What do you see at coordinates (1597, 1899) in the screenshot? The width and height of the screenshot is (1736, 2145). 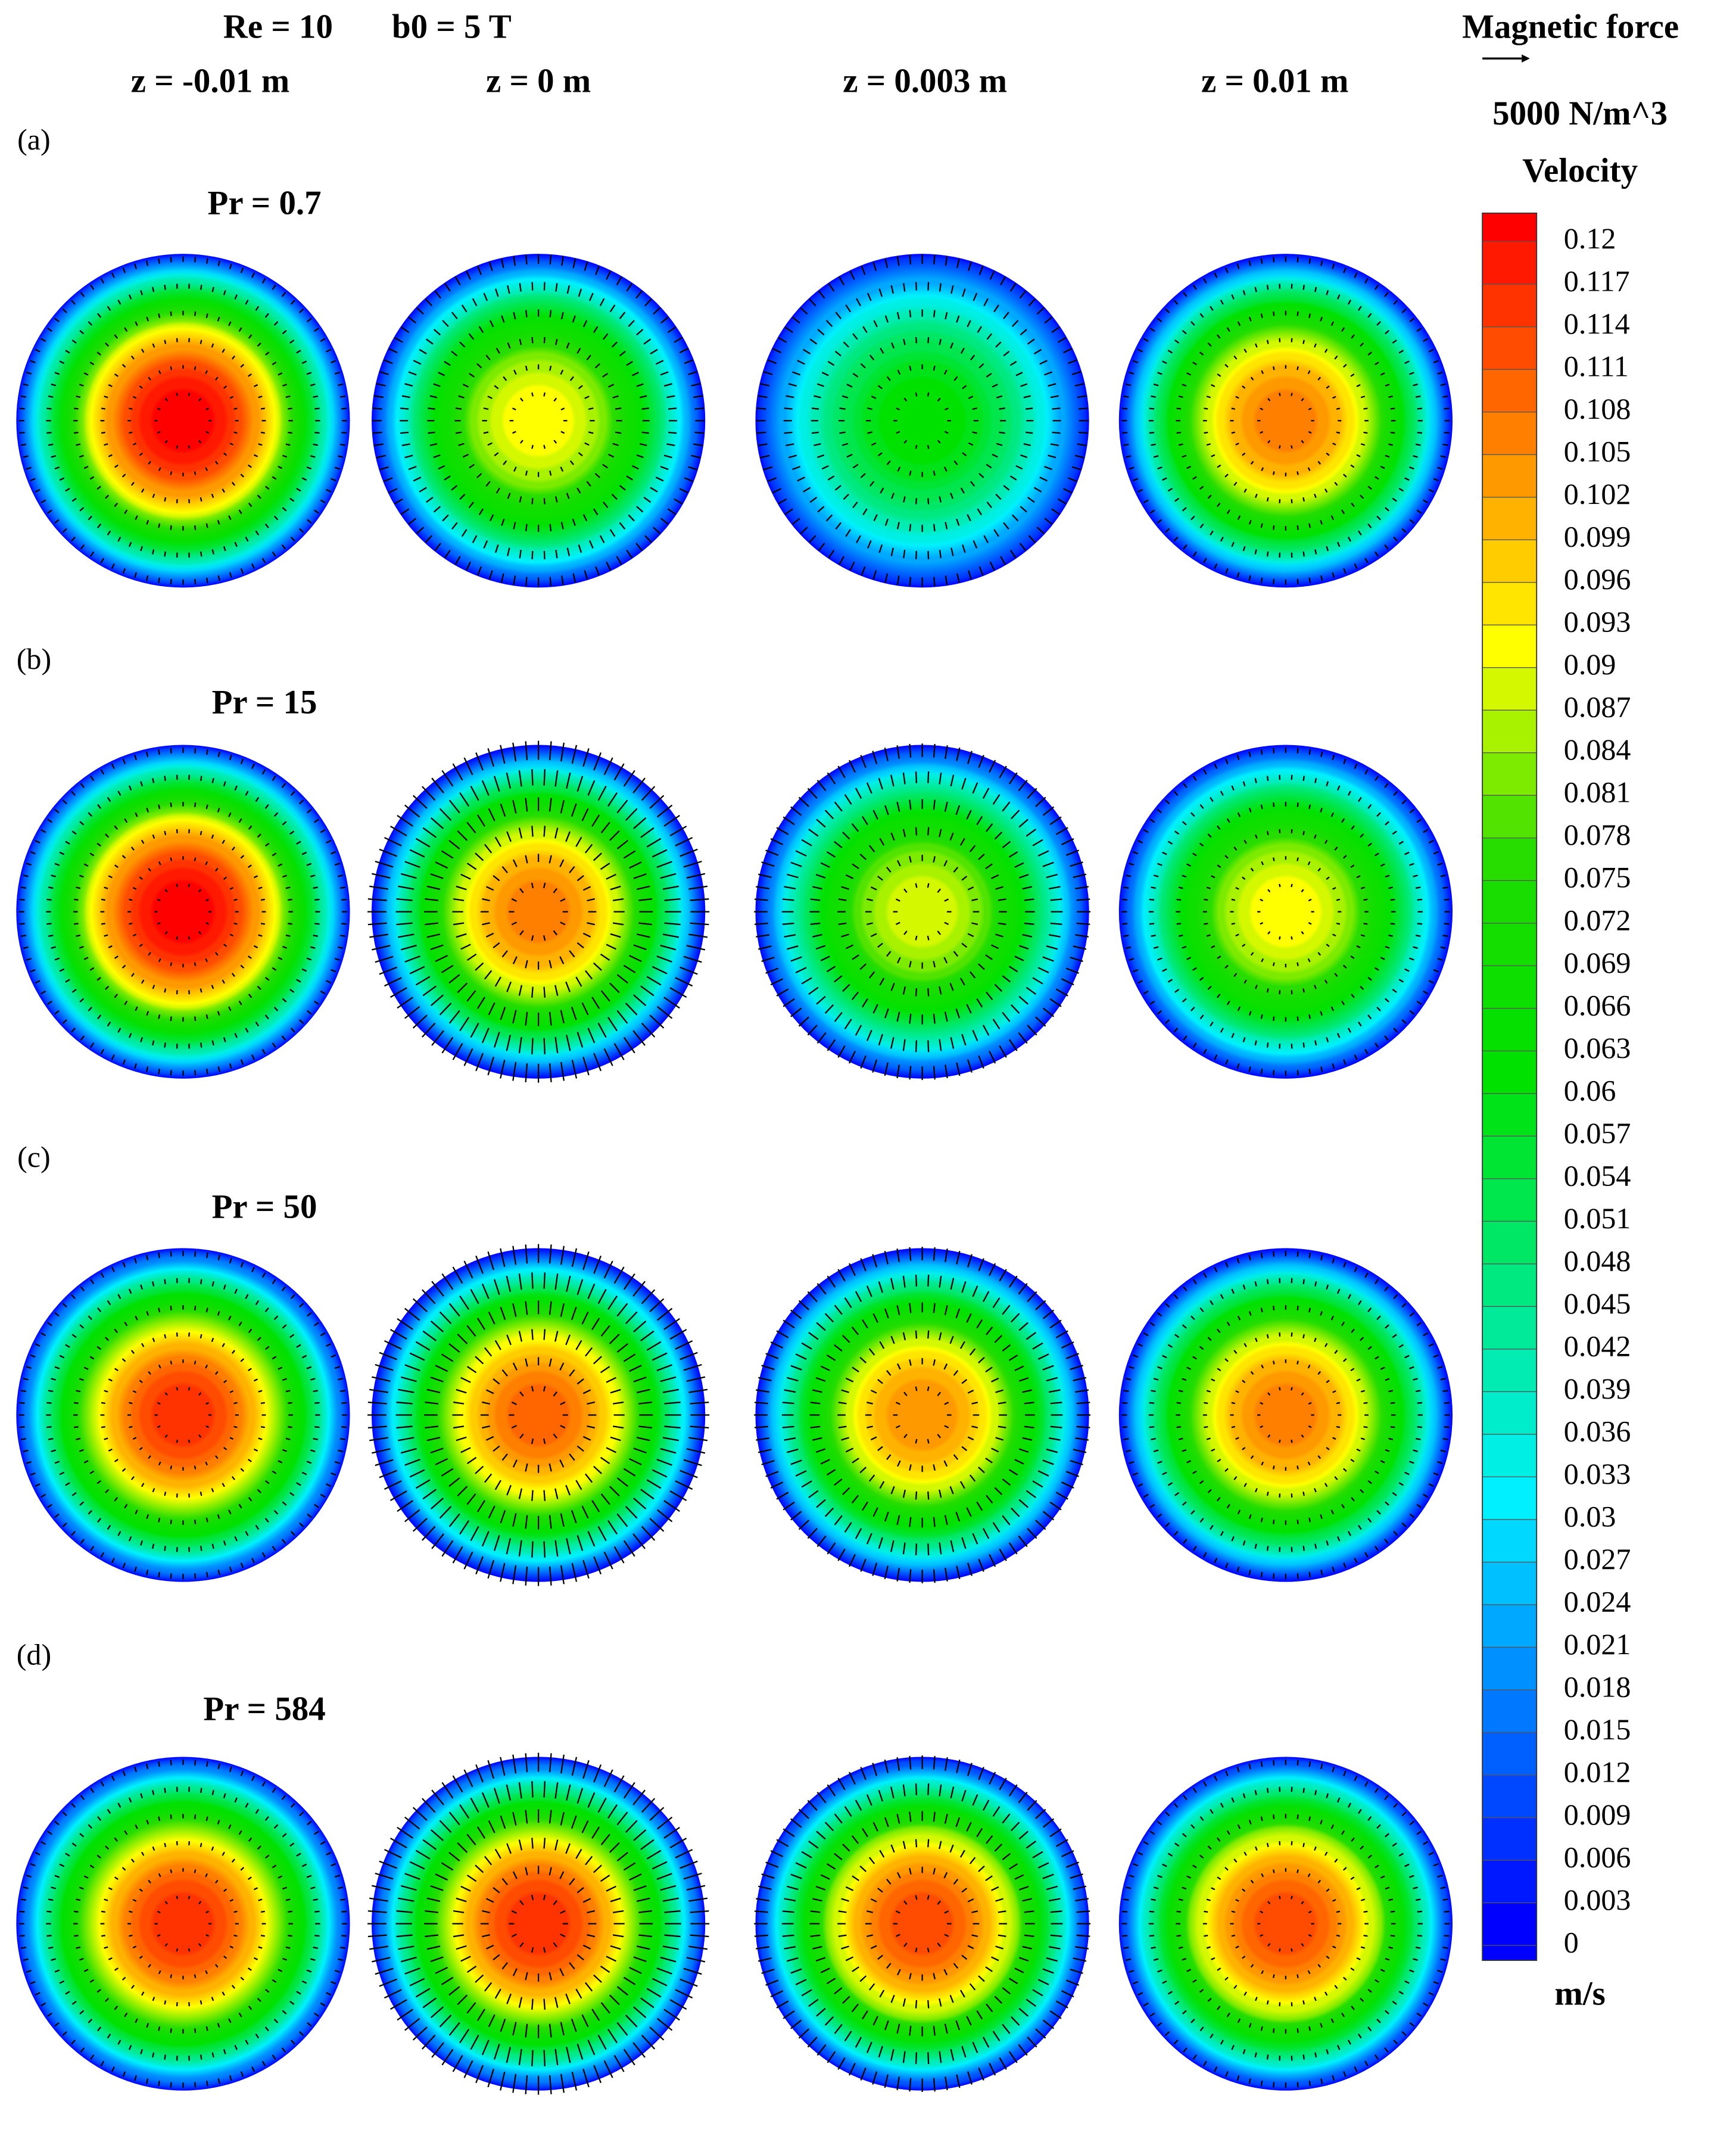 I see `colorbar-tick-label: 0.003` at bounding box center [1597, 1899].